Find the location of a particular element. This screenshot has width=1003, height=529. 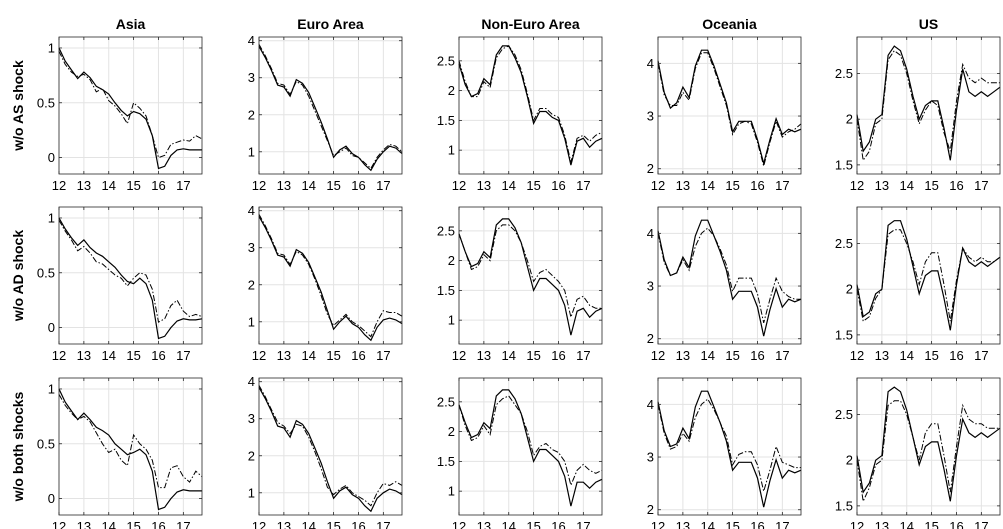

panel-w-o-as-shock-oceania: 12 13 14 15 16 17 2 3 4 is located at coordinates (724, 114).